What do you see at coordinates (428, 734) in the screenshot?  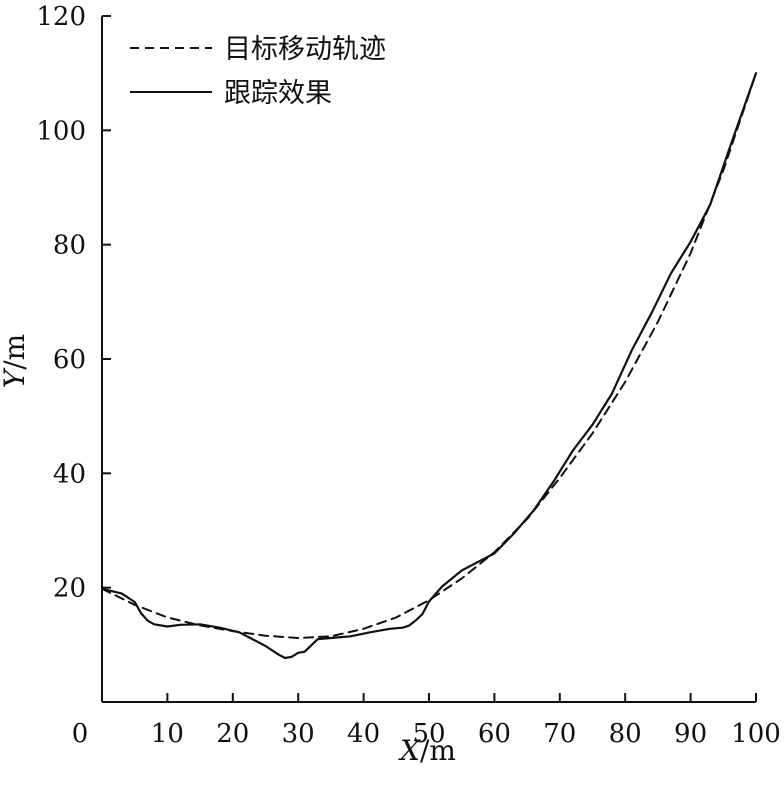 I see `x-tick-label: 50` at bounding box center [428, 734].